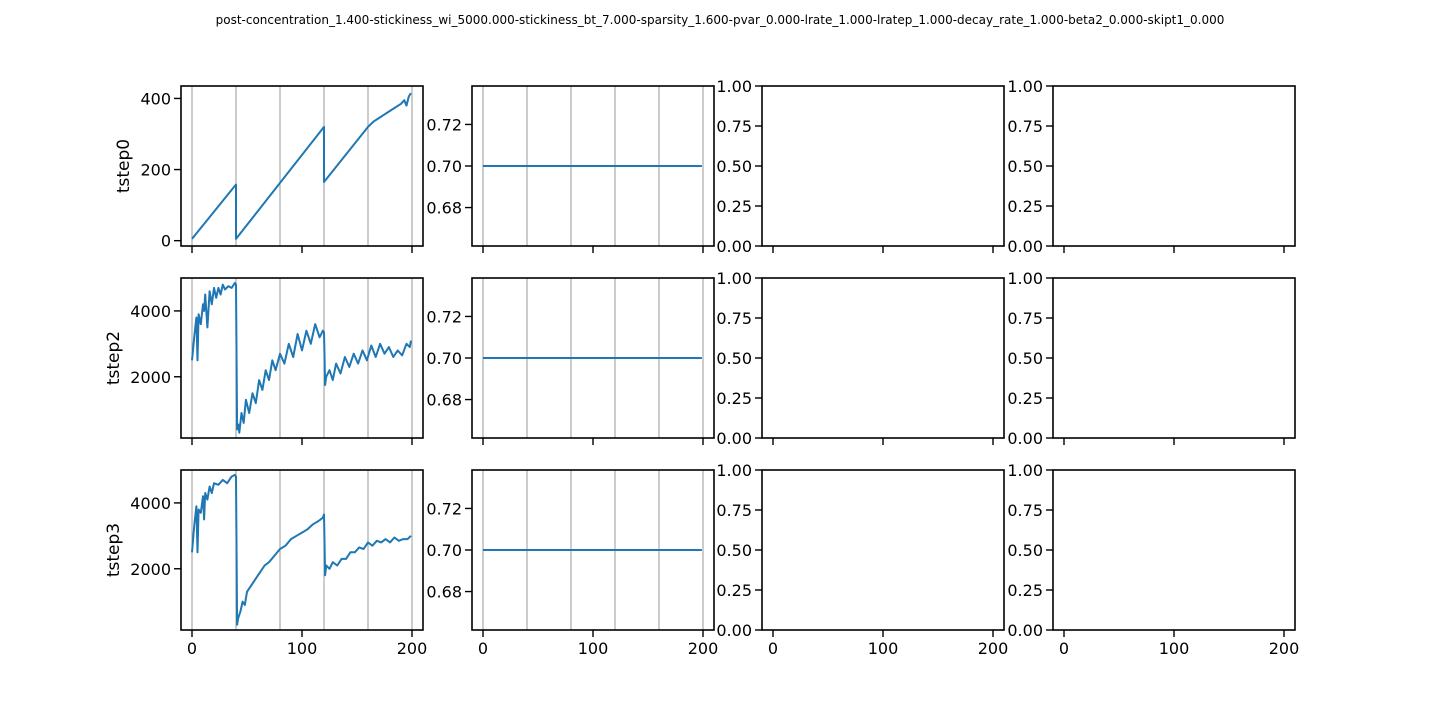 The height and width of the screenshot is (720, 1440). What do you see at coordinates (114, 358) in the screenshot?
I see `y-axis-label: tstep2` at bounding box center [114, 358].